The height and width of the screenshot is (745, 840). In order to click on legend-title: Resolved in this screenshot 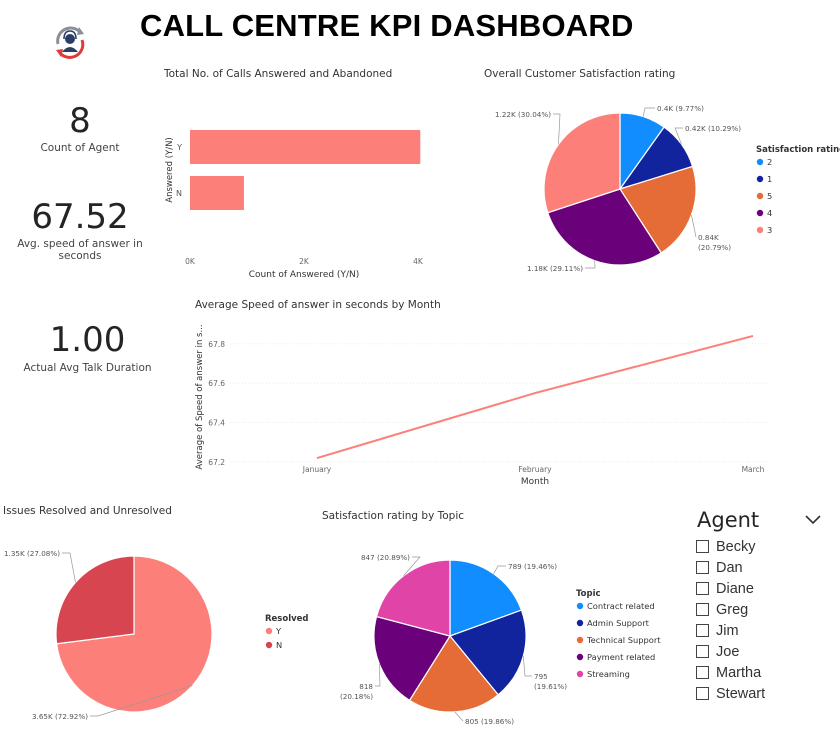, I will do `click(287, 619)`.